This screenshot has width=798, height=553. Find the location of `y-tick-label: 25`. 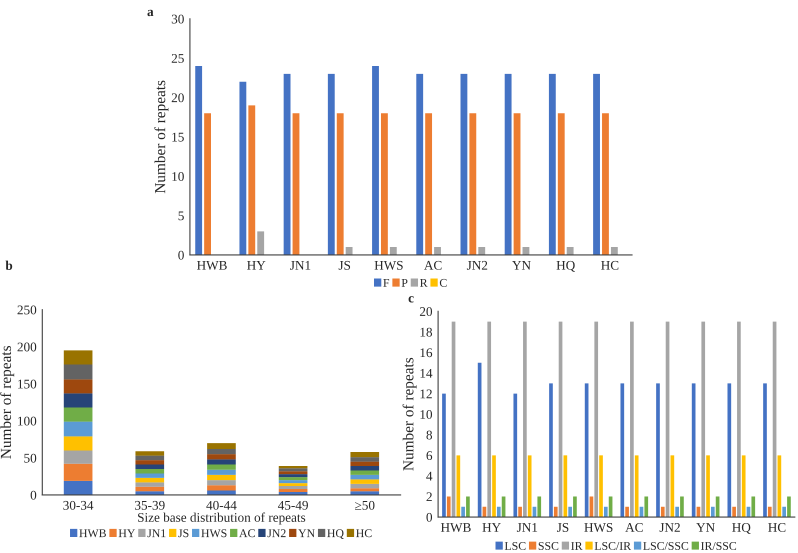

y-tick-label: 25 is located at coordinates (178, 58).